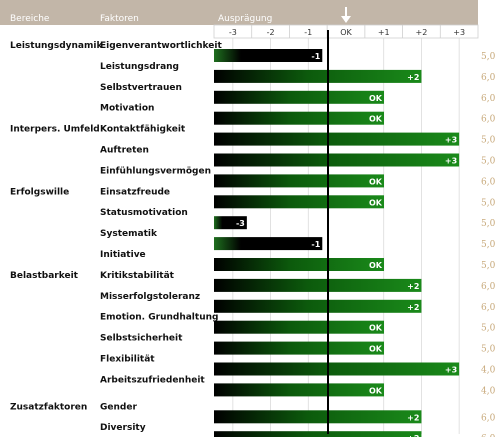 The image size is (503, 437). I want to click on factor-label: Misserfolgstoleranz, so click(150, 297).